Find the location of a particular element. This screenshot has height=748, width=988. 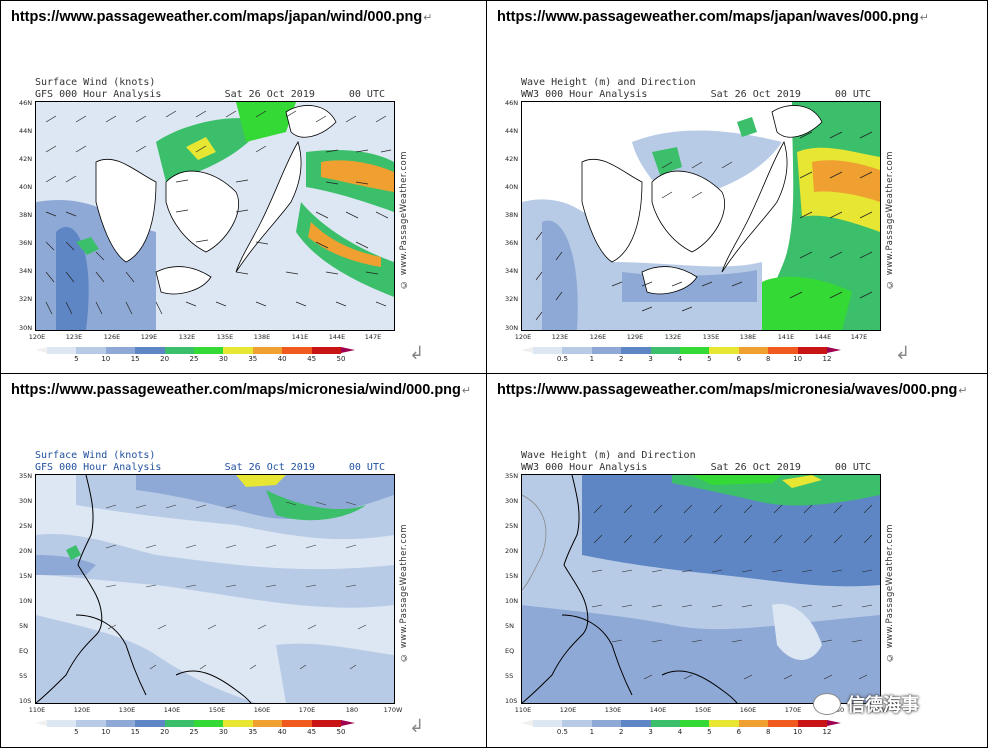

lat-label: 34N is located at coordinates (512, 271).